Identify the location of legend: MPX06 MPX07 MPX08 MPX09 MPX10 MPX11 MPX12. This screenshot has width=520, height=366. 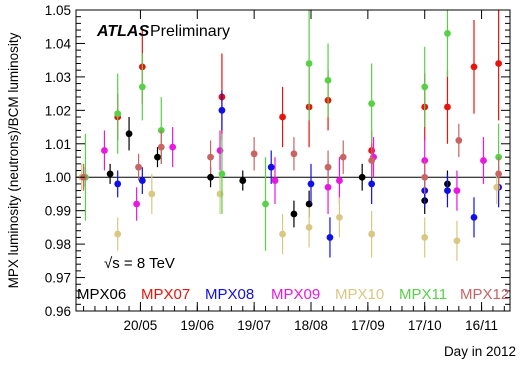
(293, 294).